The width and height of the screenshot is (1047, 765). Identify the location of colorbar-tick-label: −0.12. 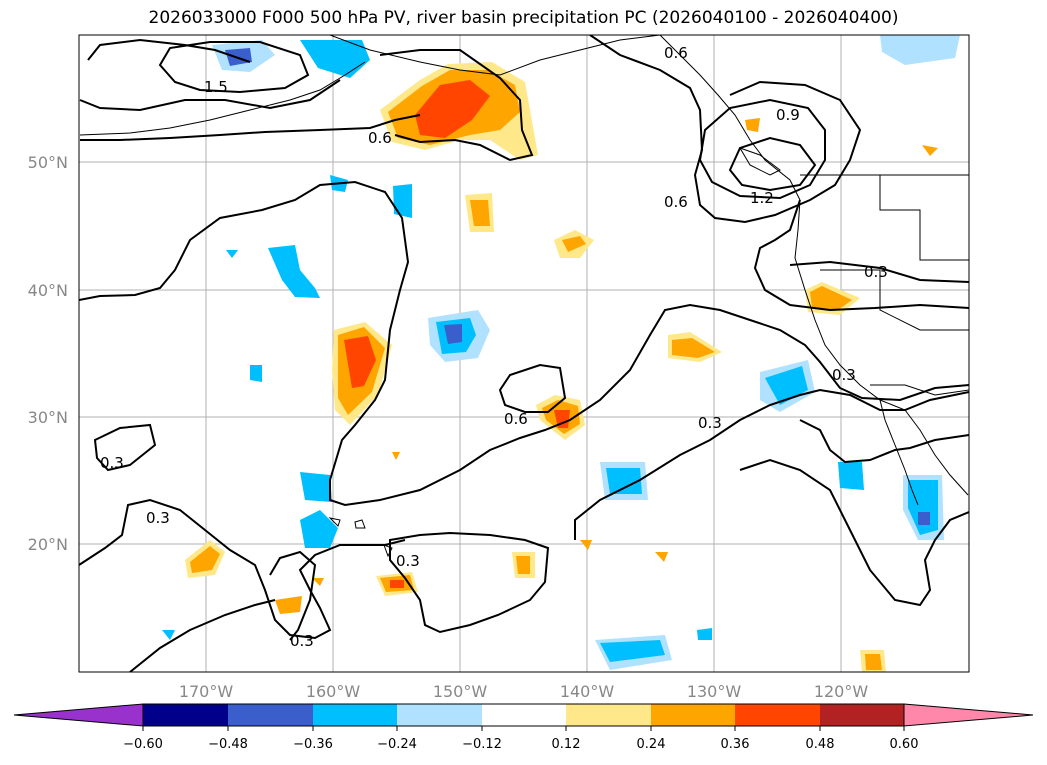
(482, 744).